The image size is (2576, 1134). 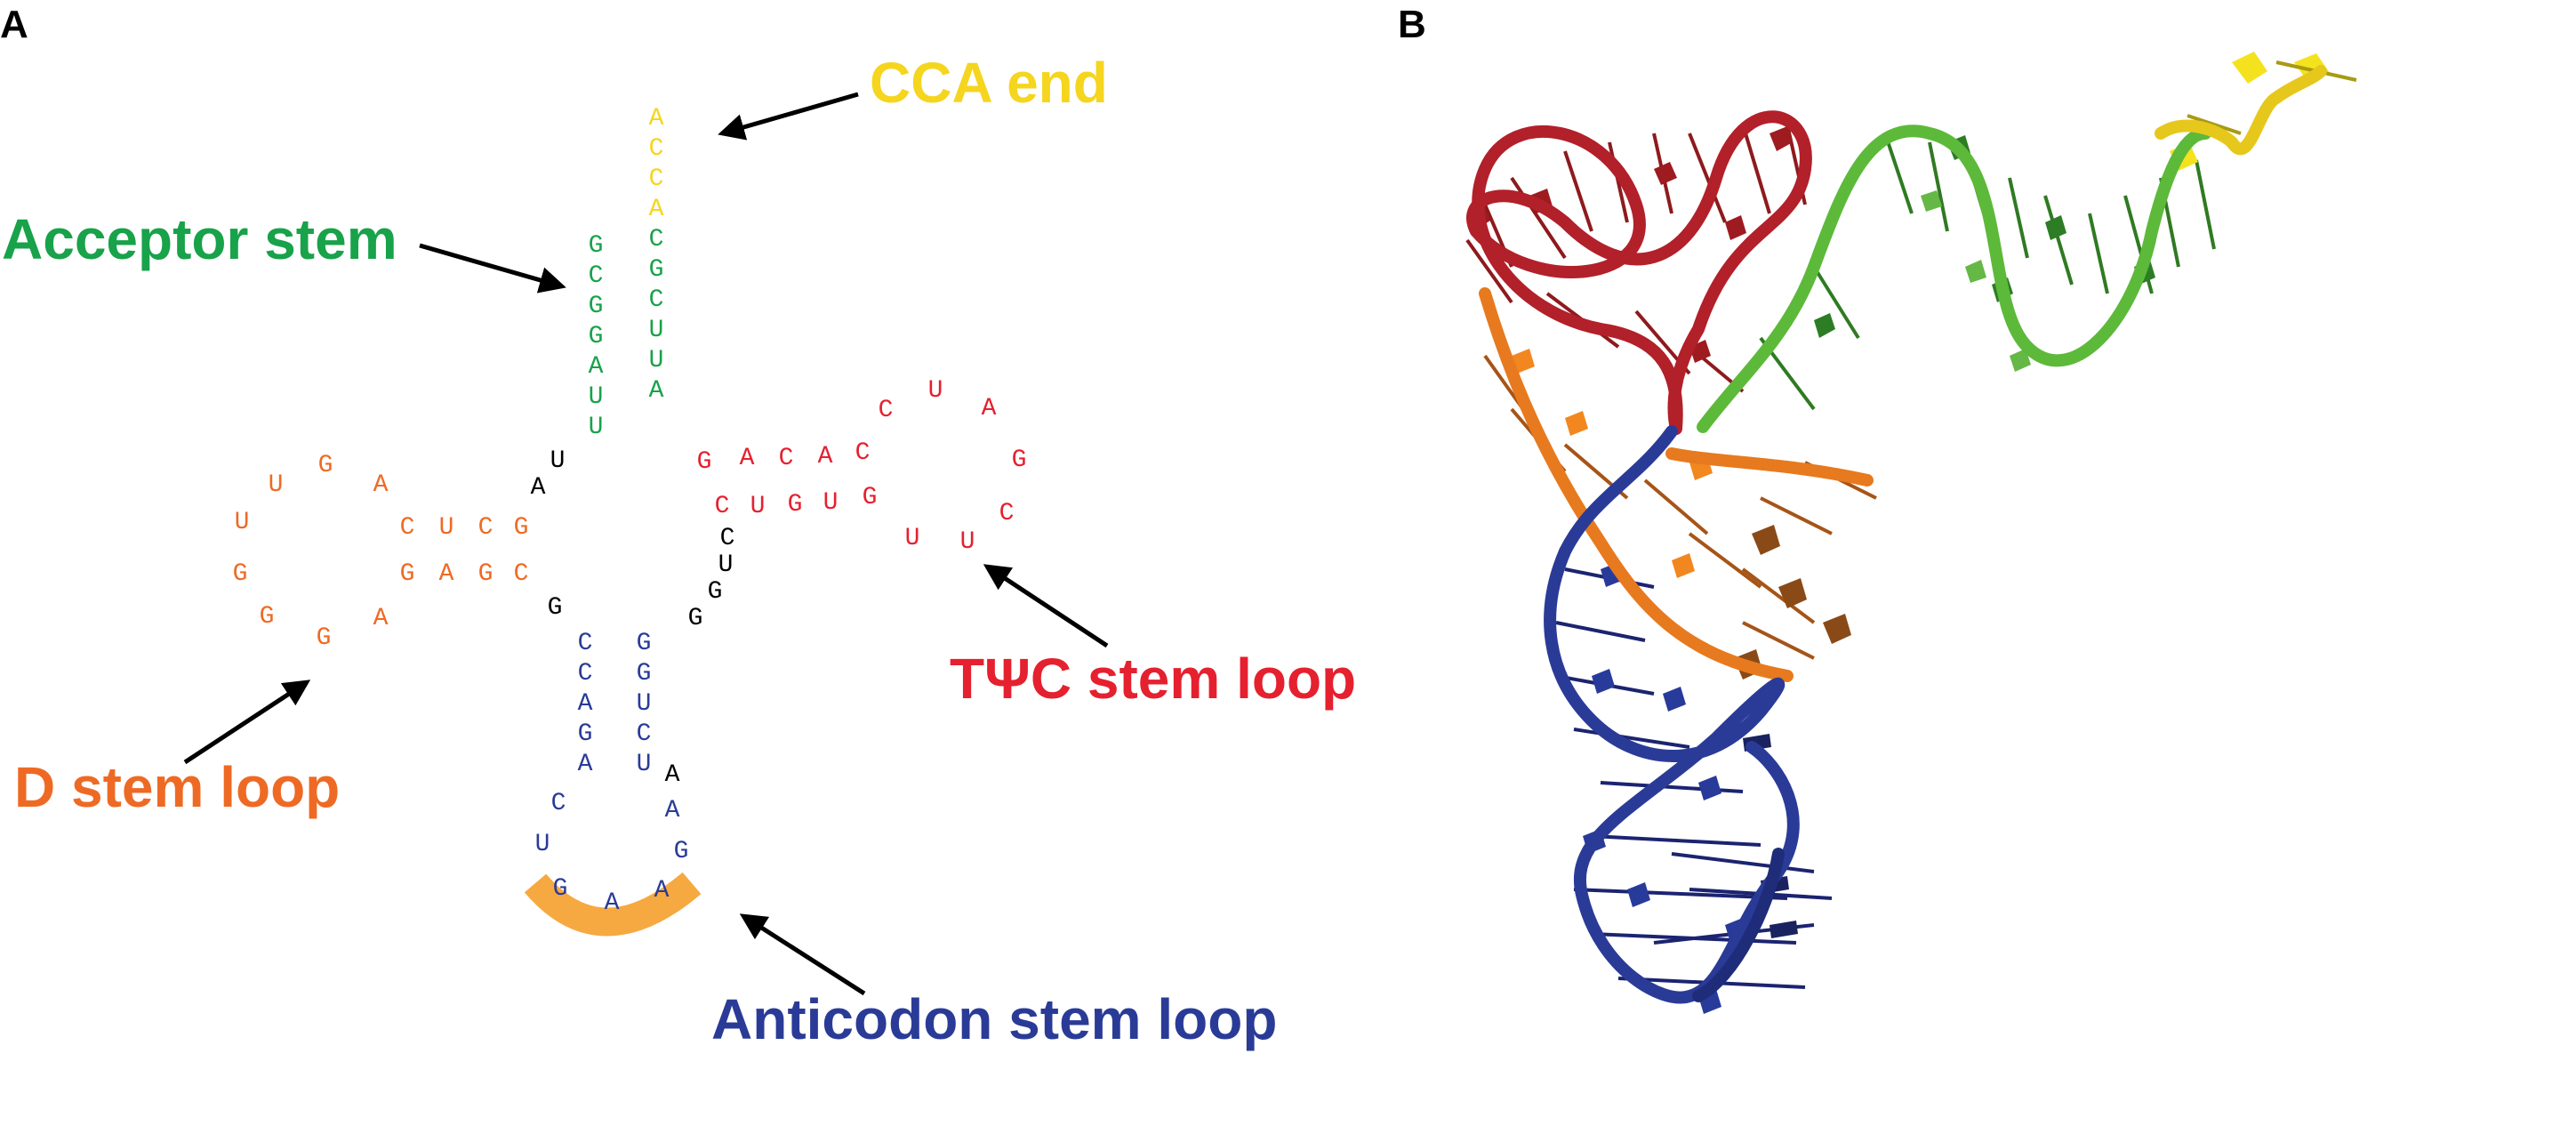 What do you see at coordinates (656, 210) in the screenshot?
I see `nucleotide-cca-end-3: A` at bounding box center [656, 210].